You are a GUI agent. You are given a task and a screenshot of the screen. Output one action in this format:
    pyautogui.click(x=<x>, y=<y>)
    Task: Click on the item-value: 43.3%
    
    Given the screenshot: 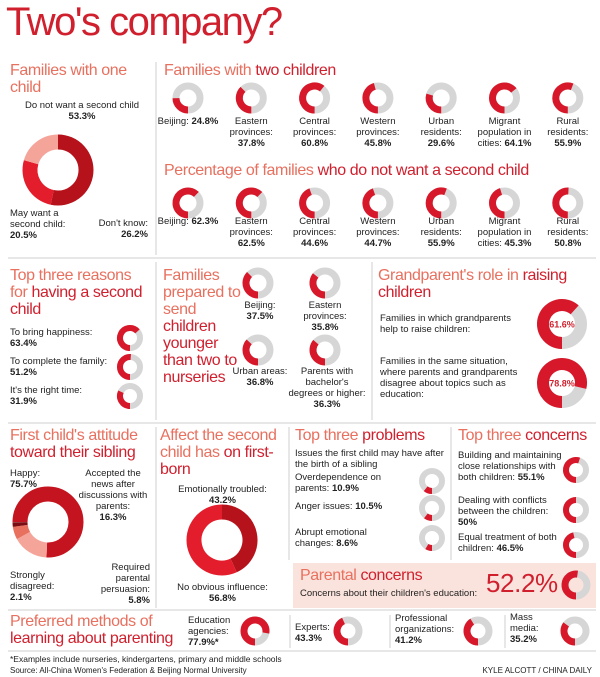 What is the action you would take?
    pyautogui.click(x=308, y=638)
    